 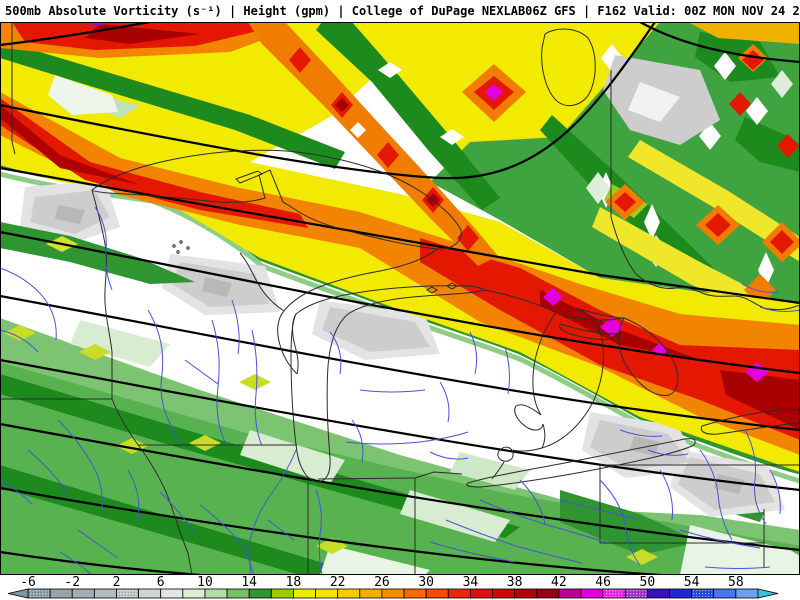 I want to click on colorbar-tick: 26, so click(x=382, y=582).